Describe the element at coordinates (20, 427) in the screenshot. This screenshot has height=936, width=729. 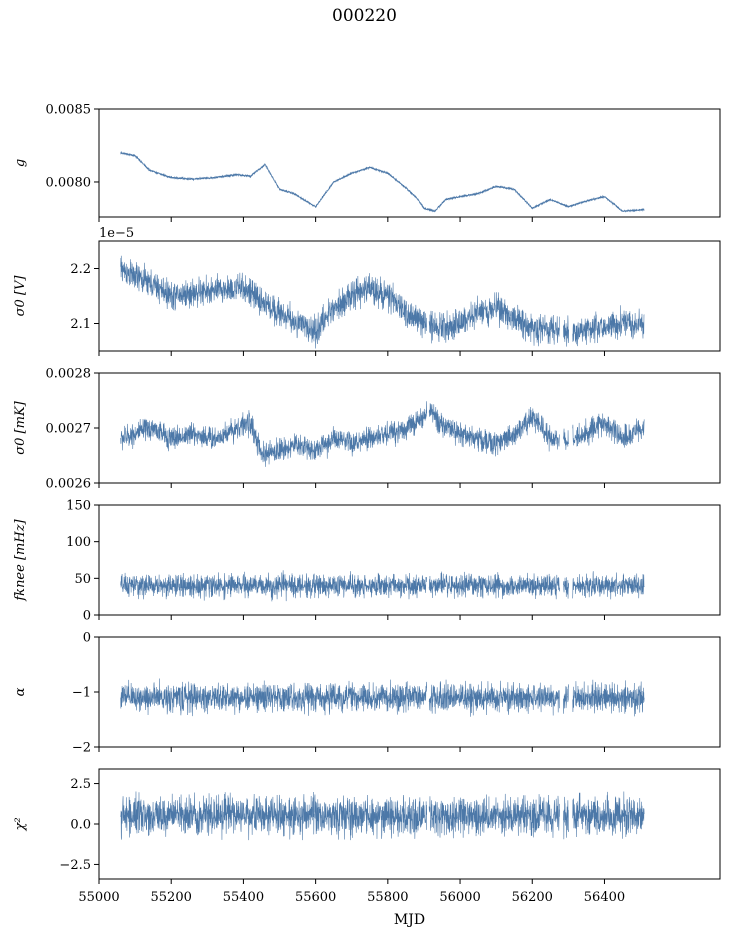
I see `y-axis-label: σ0 [mK]` at that location.